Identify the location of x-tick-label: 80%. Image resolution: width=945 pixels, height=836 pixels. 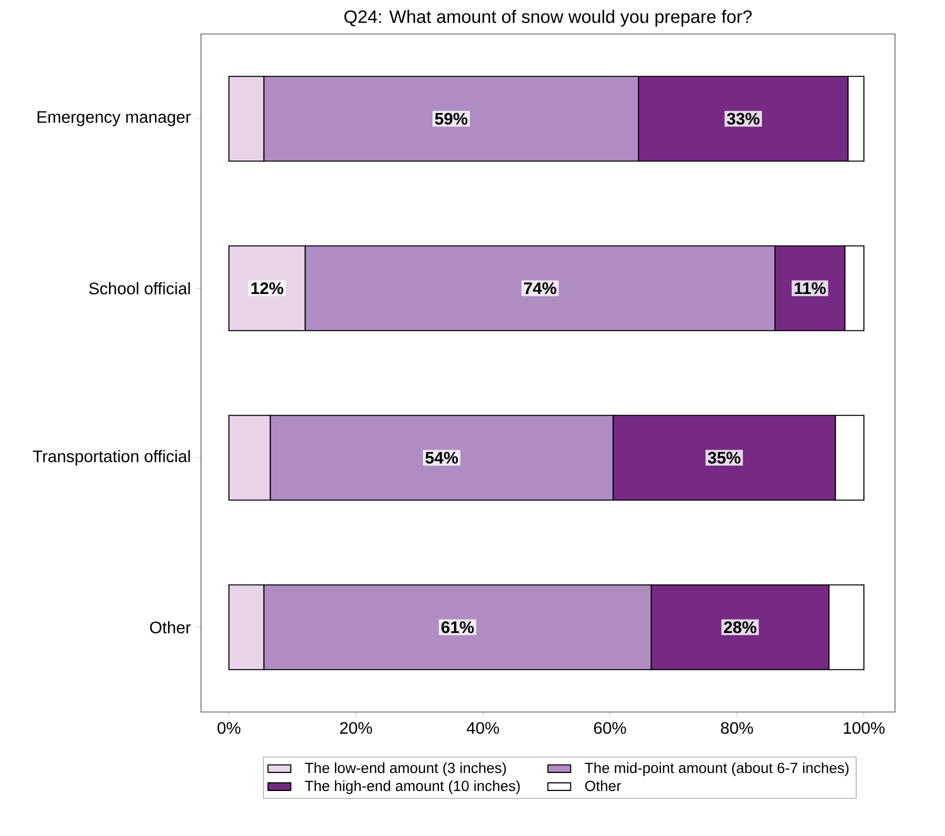
(736, 728).